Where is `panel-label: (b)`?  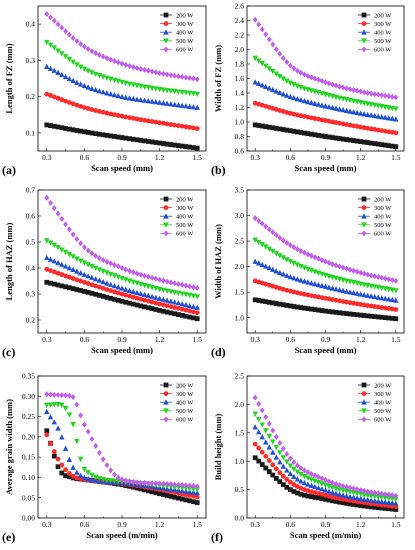
panel-label: (b) is located at coordinates (218, 170).